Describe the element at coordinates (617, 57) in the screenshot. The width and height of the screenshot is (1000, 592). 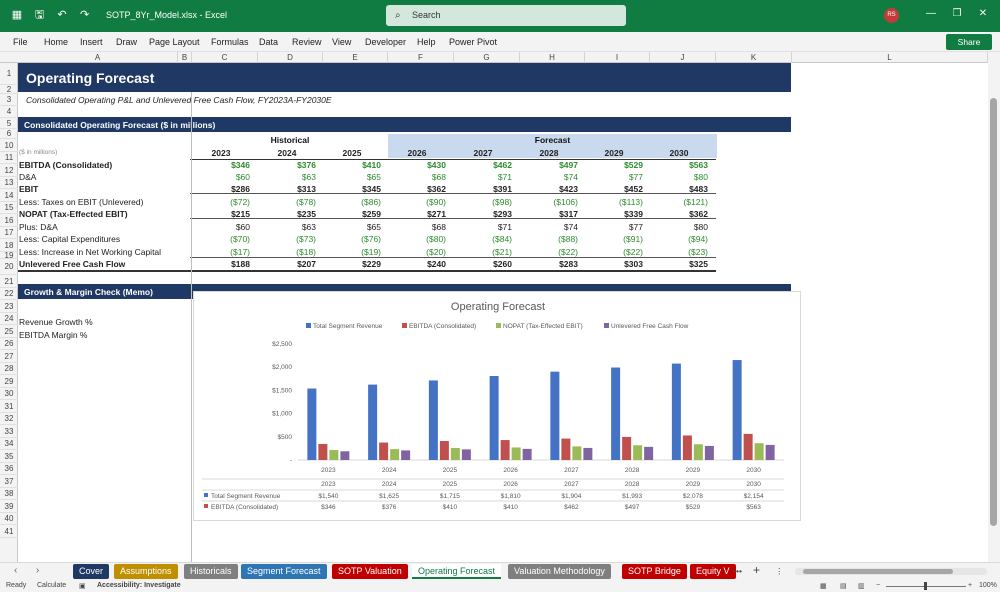
I see `column-header-i: I` at that location.